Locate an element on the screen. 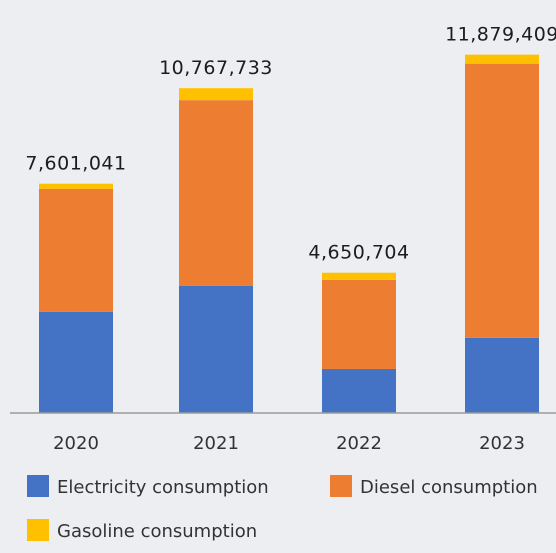 The image size is (556, 553). bar-segment-2023-gasoline is located at coordinates (502, 59).